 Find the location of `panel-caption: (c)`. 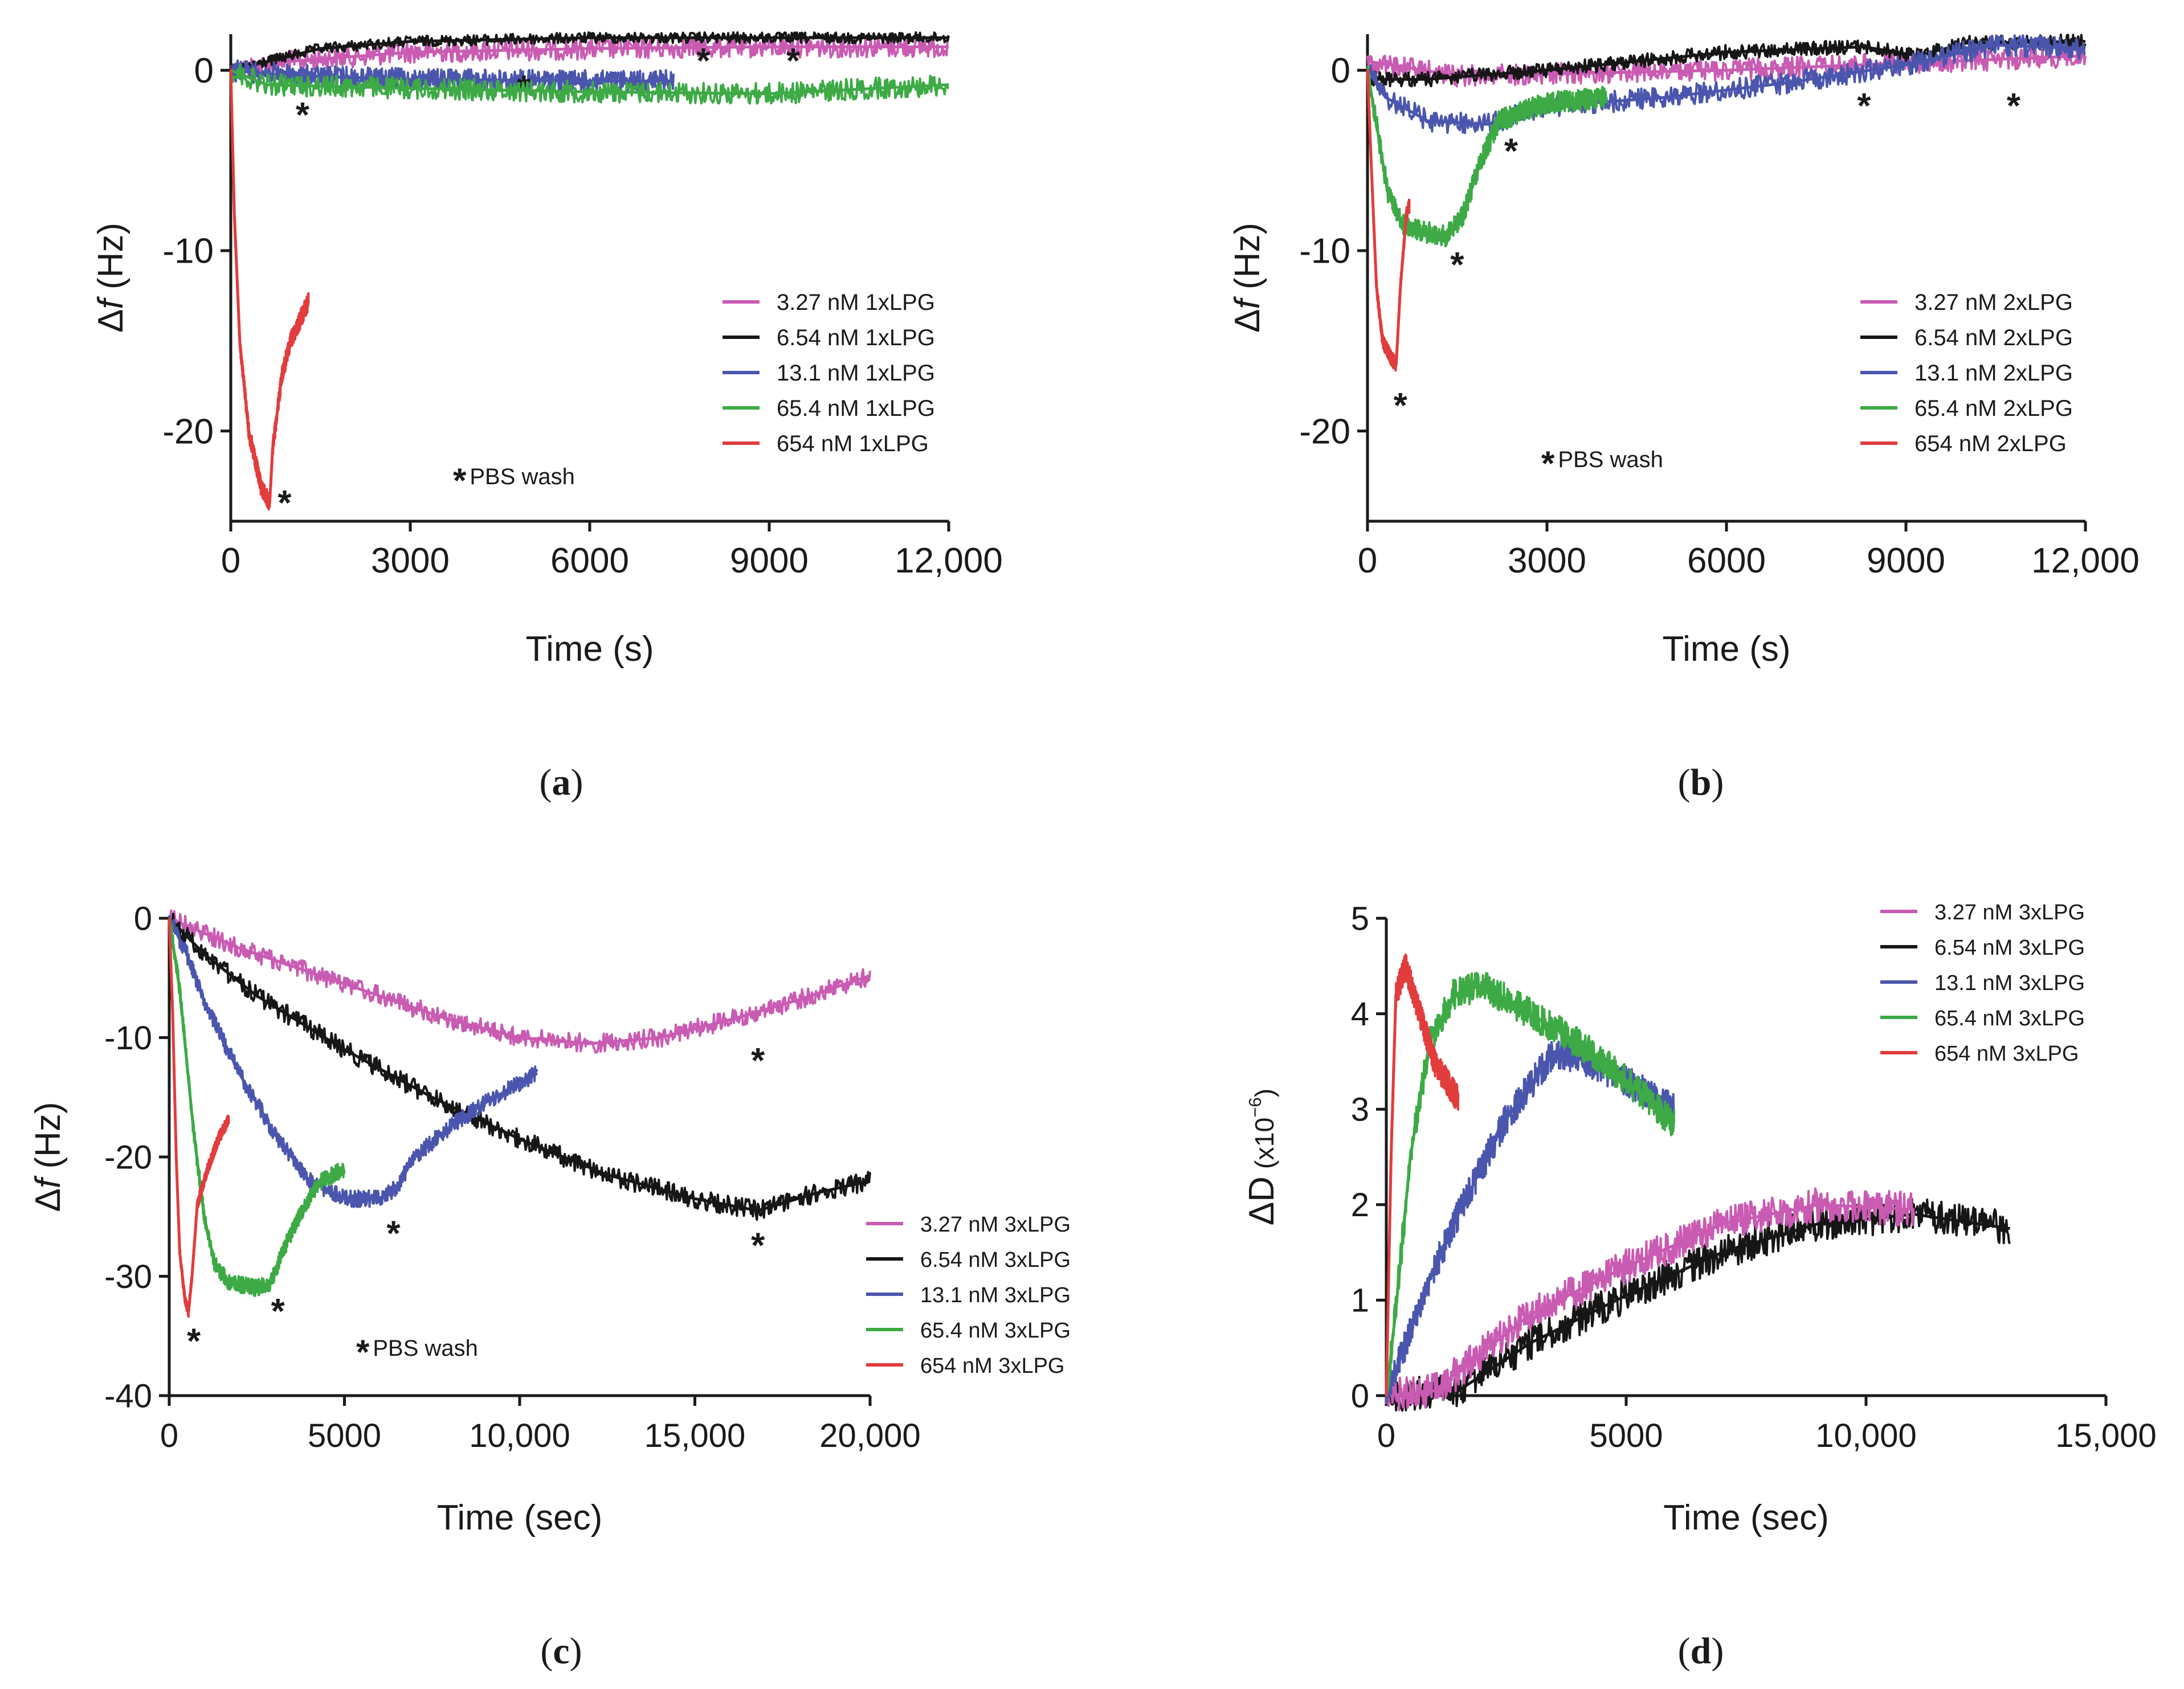

panel-caption: (c) is located at coordinates (561, 1651).